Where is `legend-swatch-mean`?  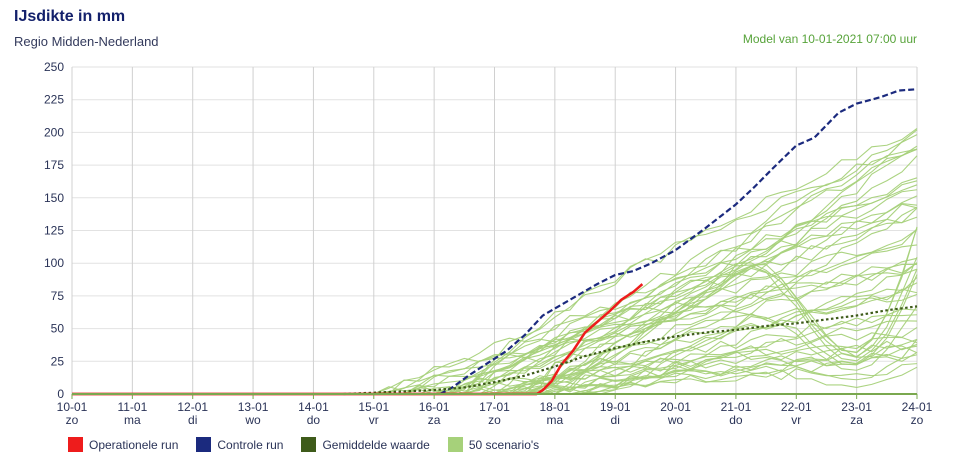 legend-swatch-mean is located at coordinates (309, 444).